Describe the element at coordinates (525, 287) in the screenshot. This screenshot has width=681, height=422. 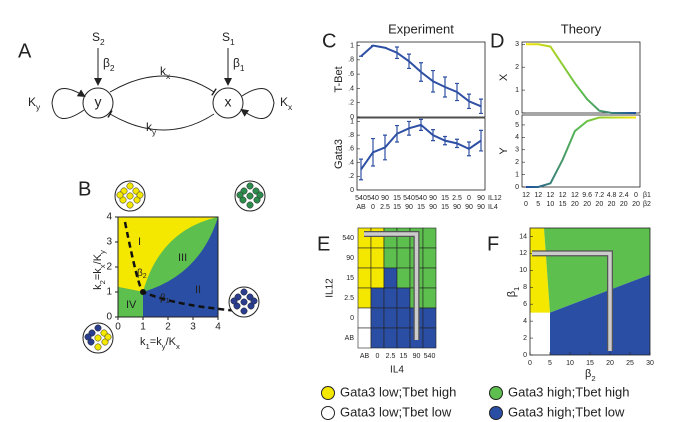
I see `y-tick-label: 8` at that location.